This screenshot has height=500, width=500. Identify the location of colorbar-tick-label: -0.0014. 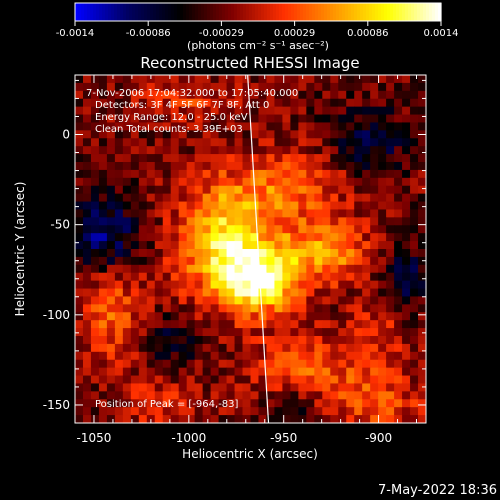
(75, 33).